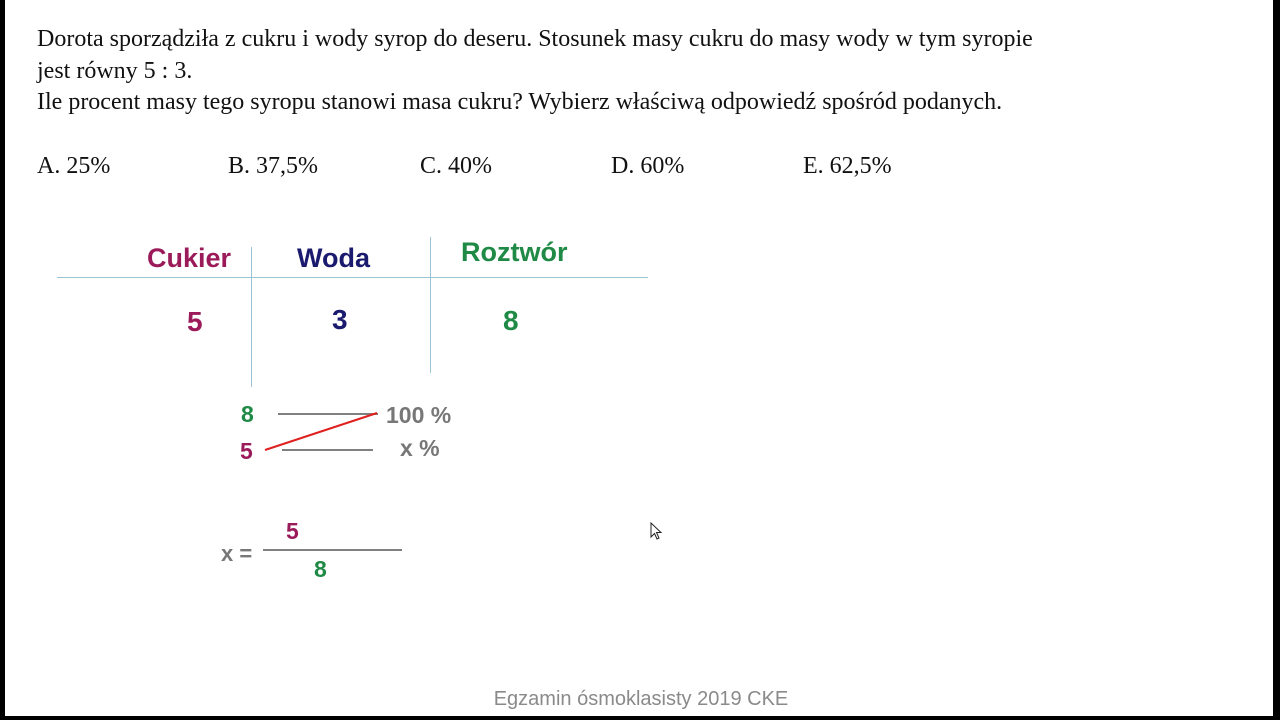  Describe the element at coordinates (115, 71) in the screenshot. I see `question-line-2: jest równy 5 : 3.` at that location.